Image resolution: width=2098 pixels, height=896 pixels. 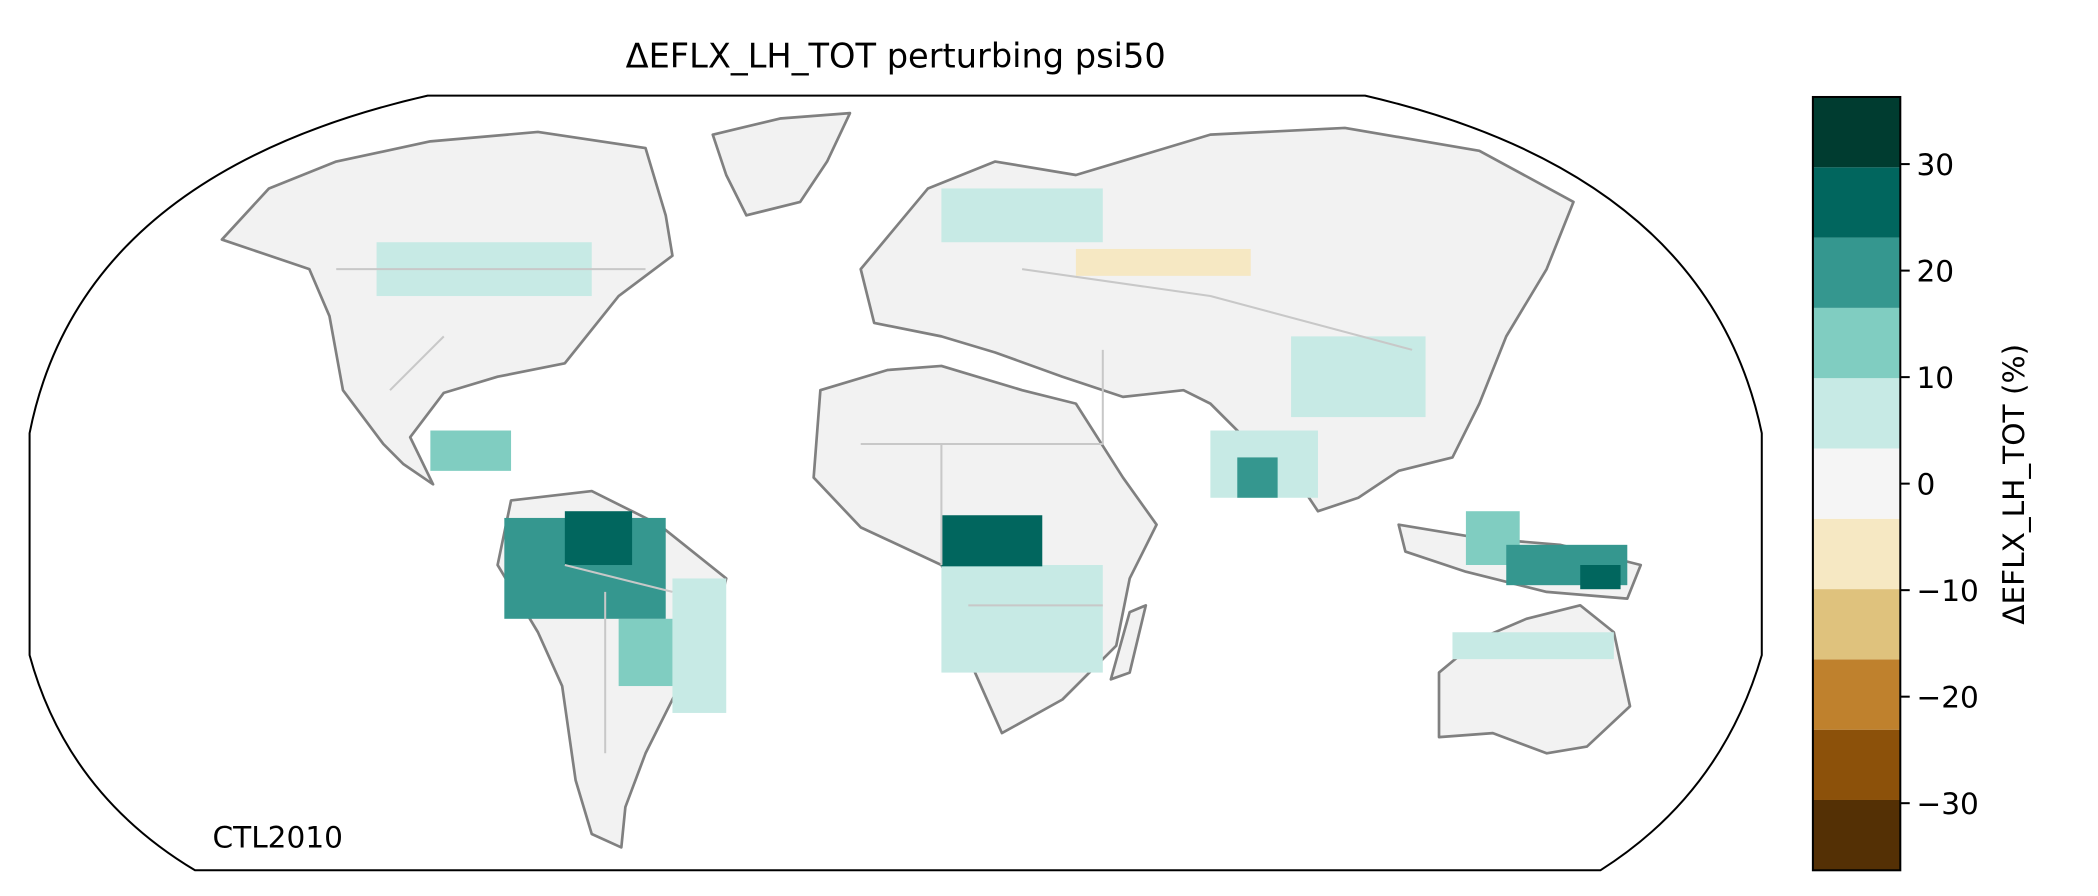 What do you see at coordinates (1947, 804) in the screenshot?
I see `colorbar-tick-label: −30` at bounding box center [1947, 804].